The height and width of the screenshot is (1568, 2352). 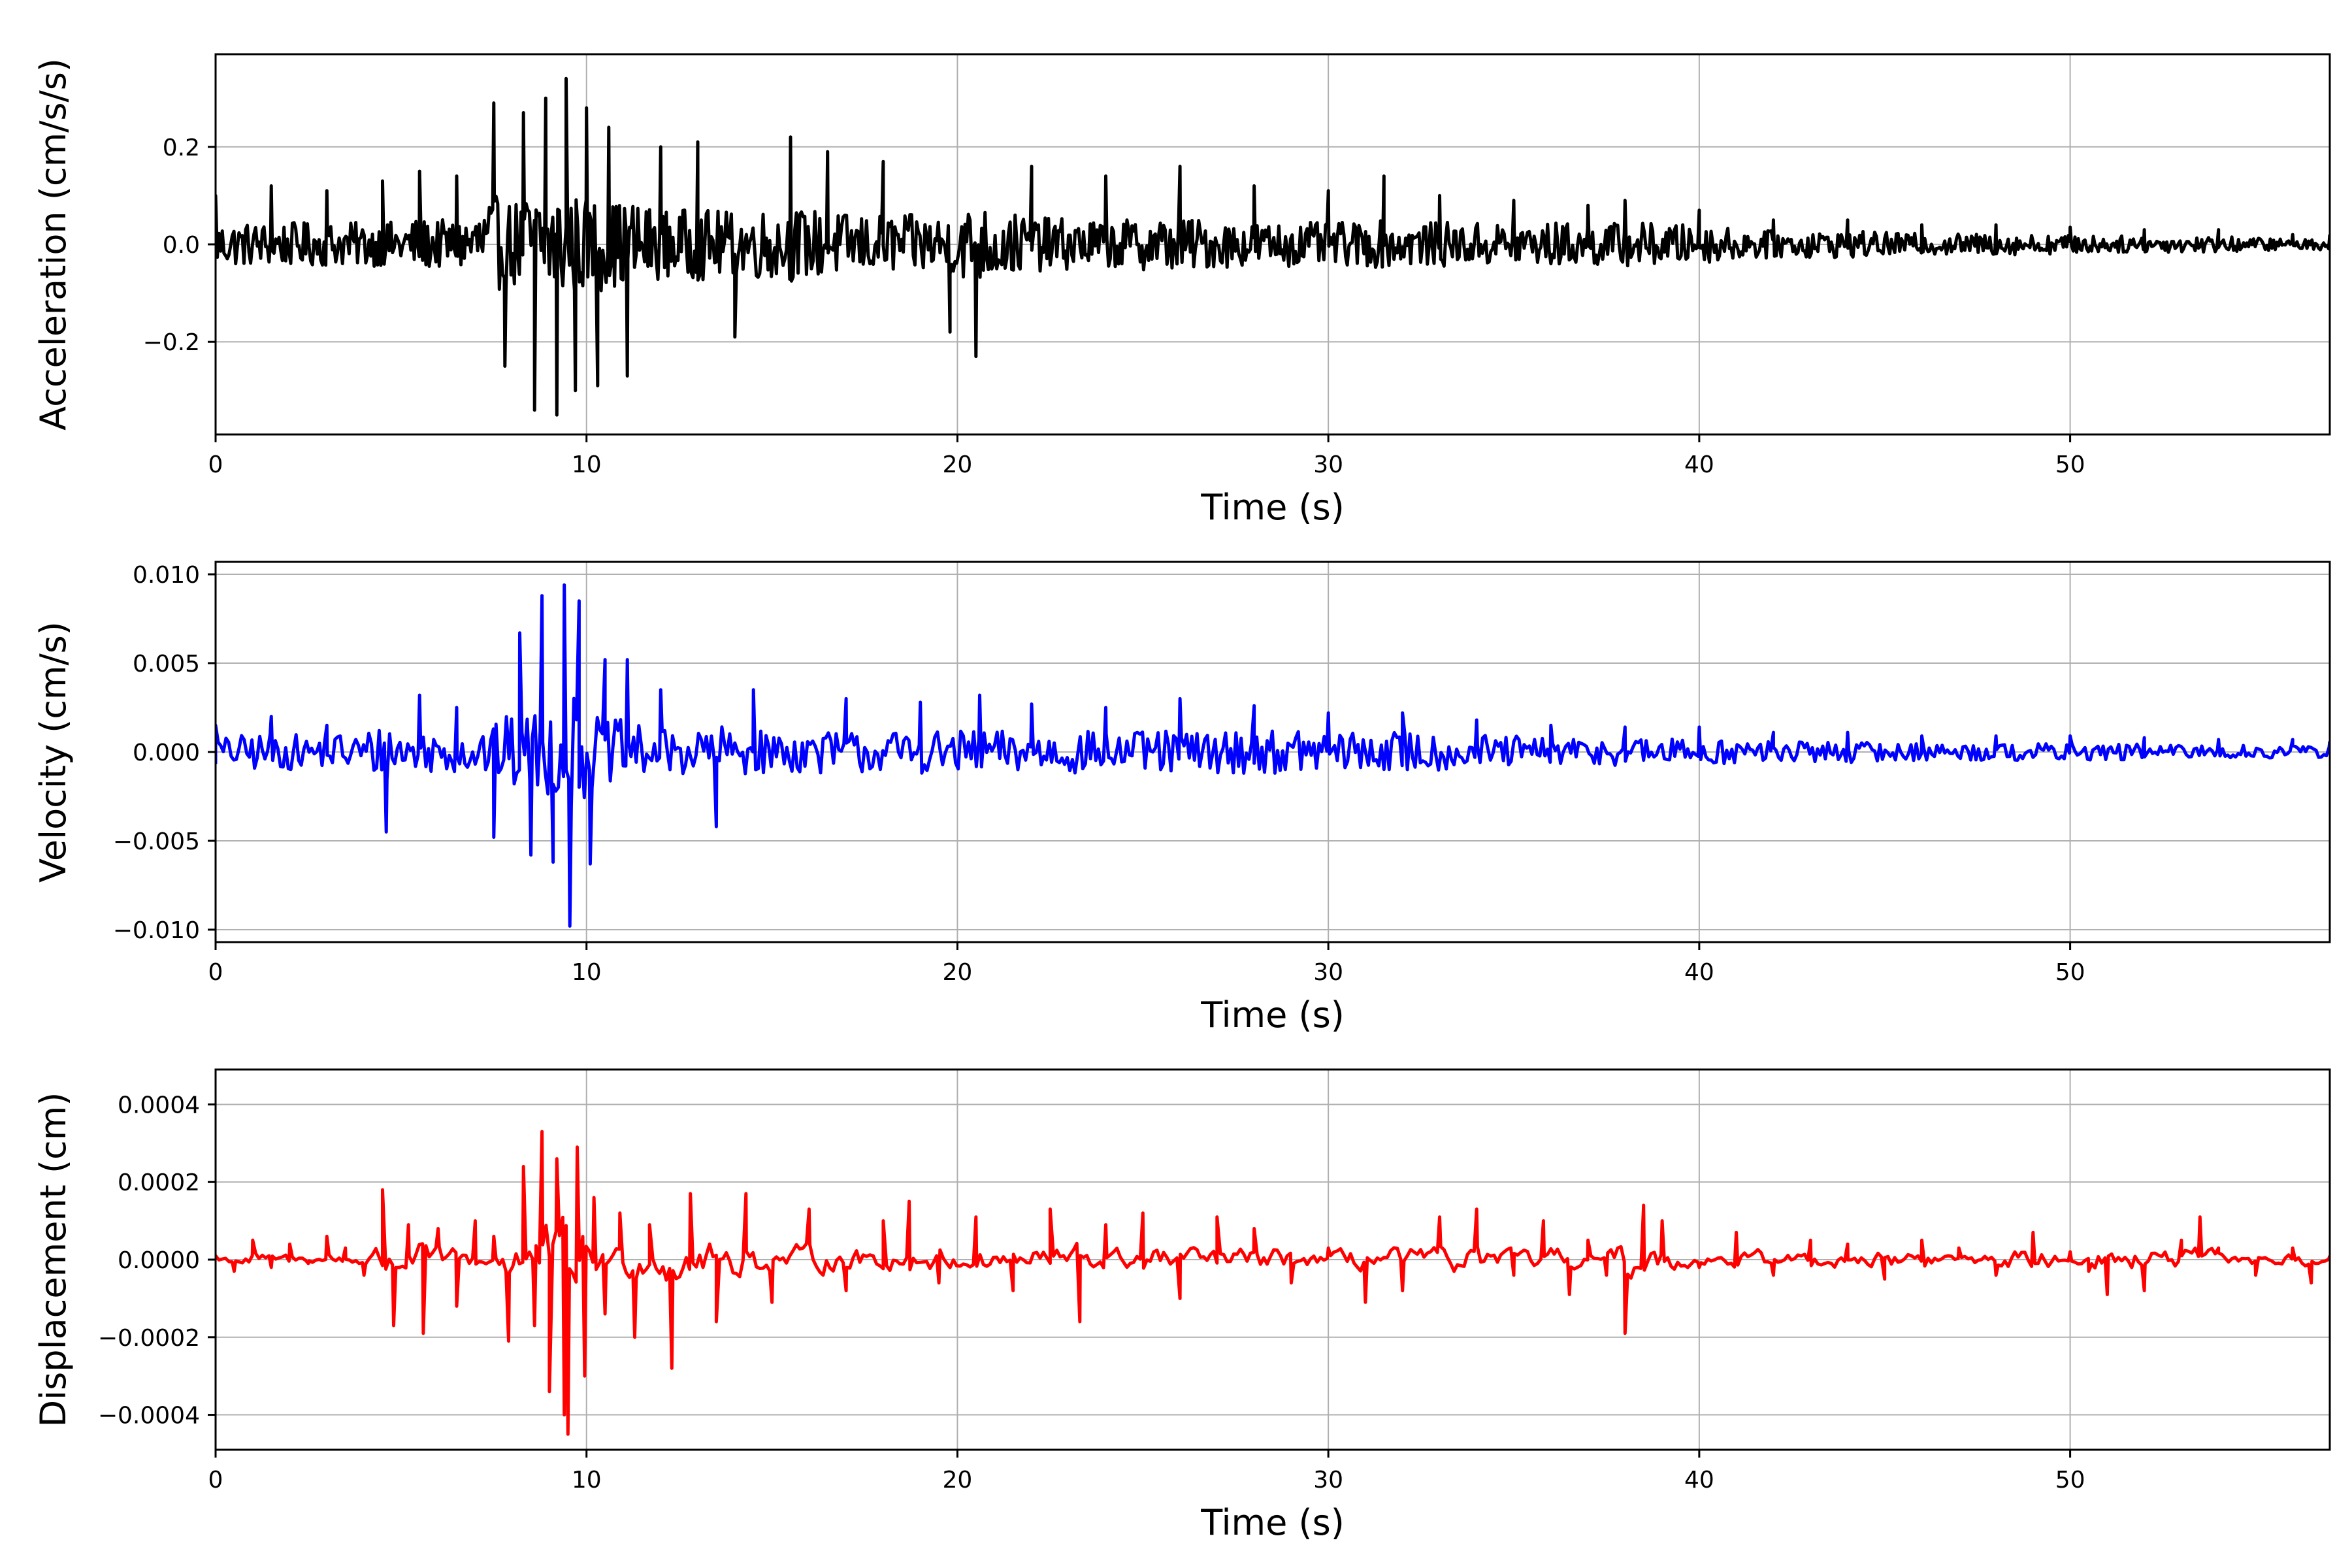 What do you see at coordinates (53, 752) in the screenshot?
I see `y-axis-label: Velocity (cm/s)` at bounding box center [53, 752].